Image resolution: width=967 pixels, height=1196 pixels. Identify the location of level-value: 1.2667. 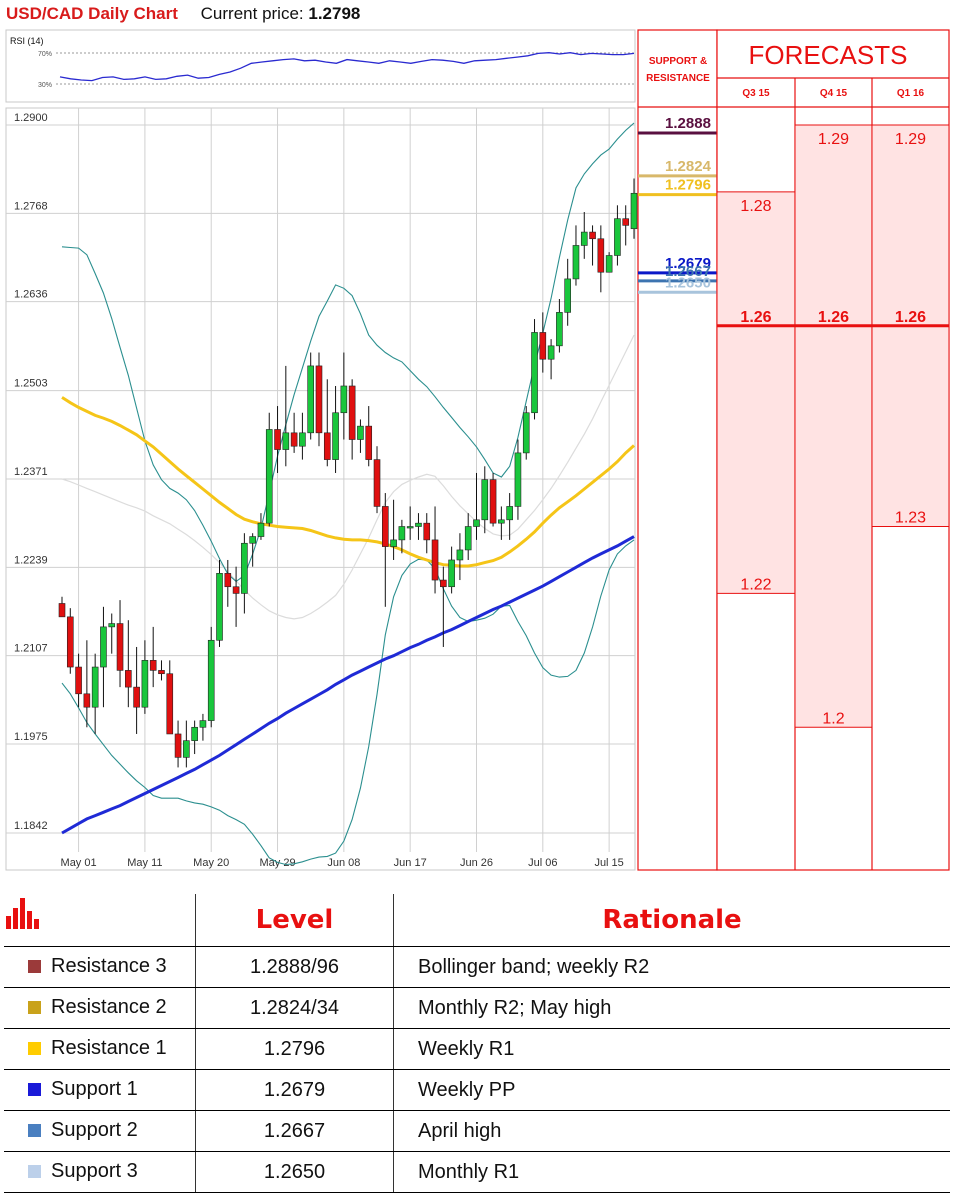
(294, 1131).